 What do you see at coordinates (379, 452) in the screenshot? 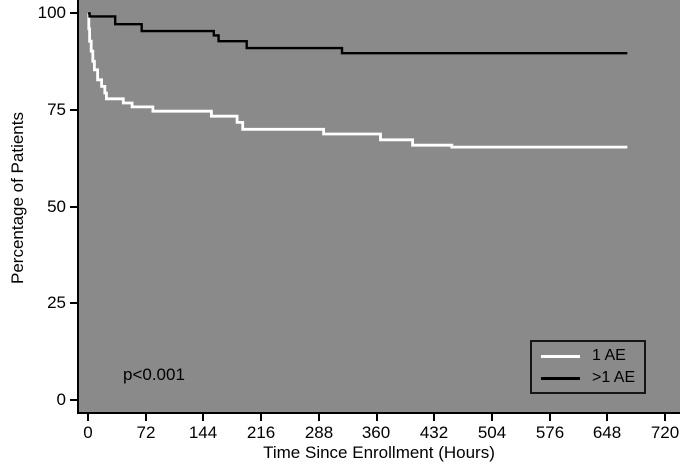
I see `x-axis-title: Time Since Enrollment (Hours)` at bounding box center [379, 452].